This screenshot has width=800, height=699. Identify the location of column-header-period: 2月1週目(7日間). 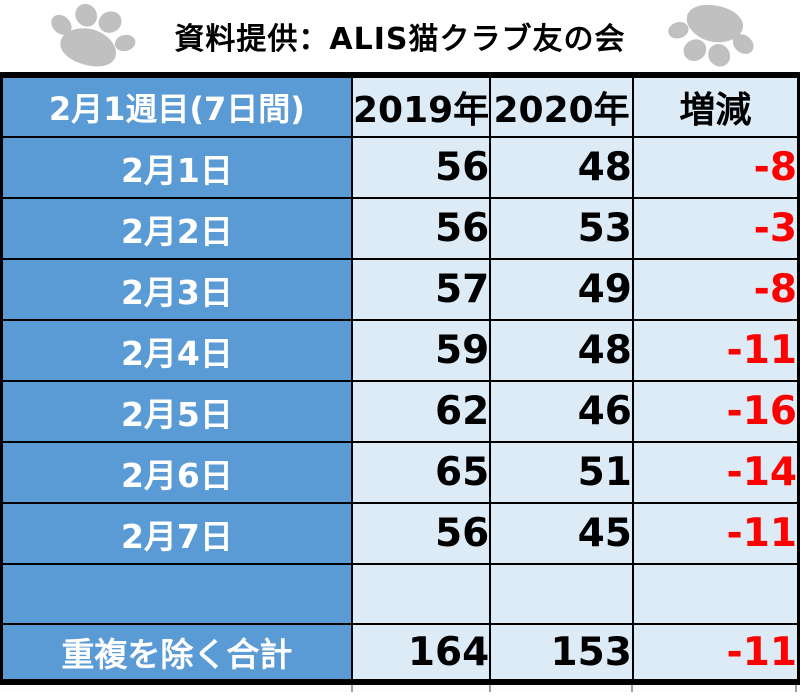
(176, 106).